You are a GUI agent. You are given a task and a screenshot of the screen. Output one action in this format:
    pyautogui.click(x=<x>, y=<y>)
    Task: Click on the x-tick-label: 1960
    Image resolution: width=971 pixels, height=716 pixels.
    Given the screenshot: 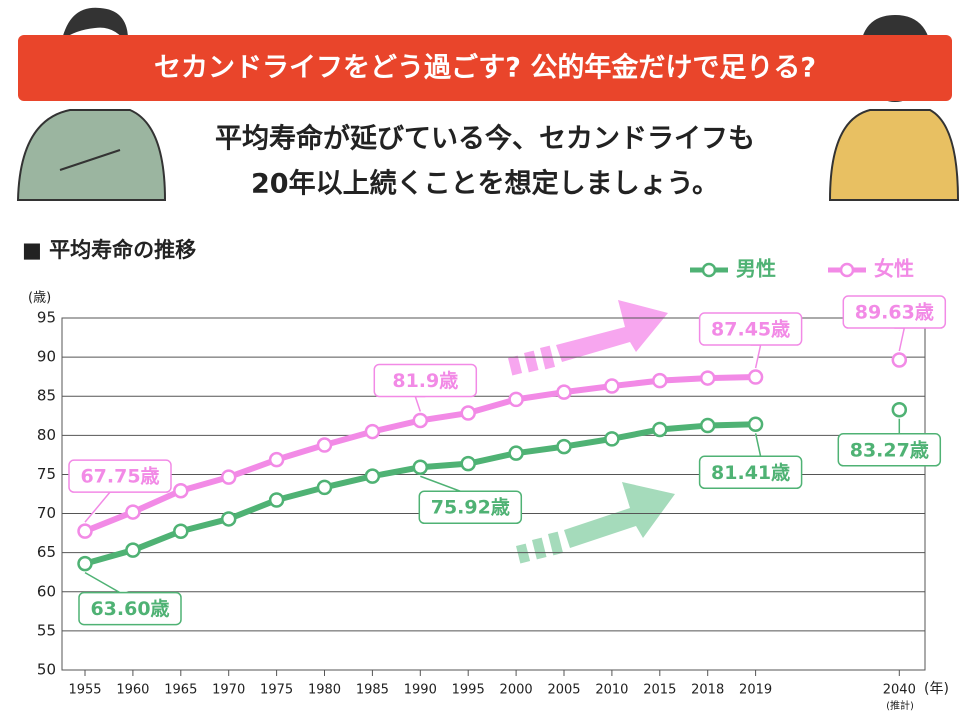 What is the action you would take?
    pyautogui.click(x=132, y=690)
    